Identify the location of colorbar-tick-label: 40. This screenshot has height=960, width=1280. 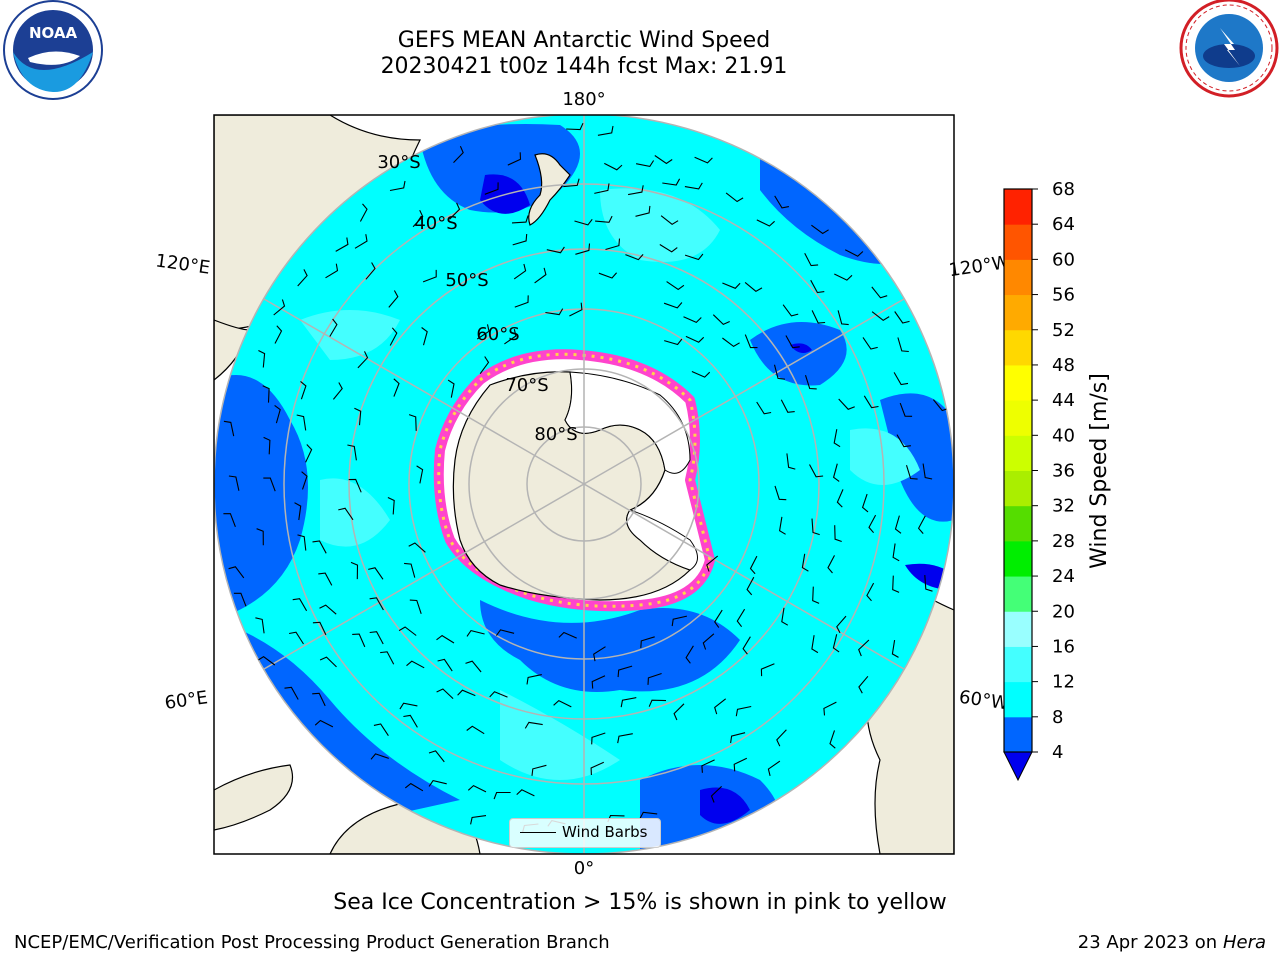
(1063, 435).